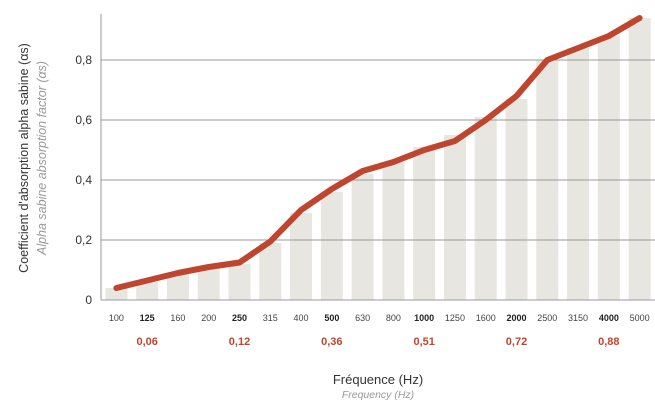  Describe the element at coordinates (177, 318) in the screenshot. I see `x-tick-label-160: 160` at that location.